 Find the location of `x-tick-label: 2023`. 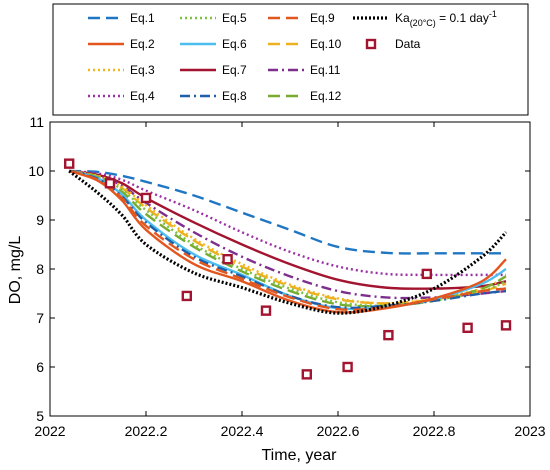

x-tick-label: 2023 is located at coordinates (529, 431).